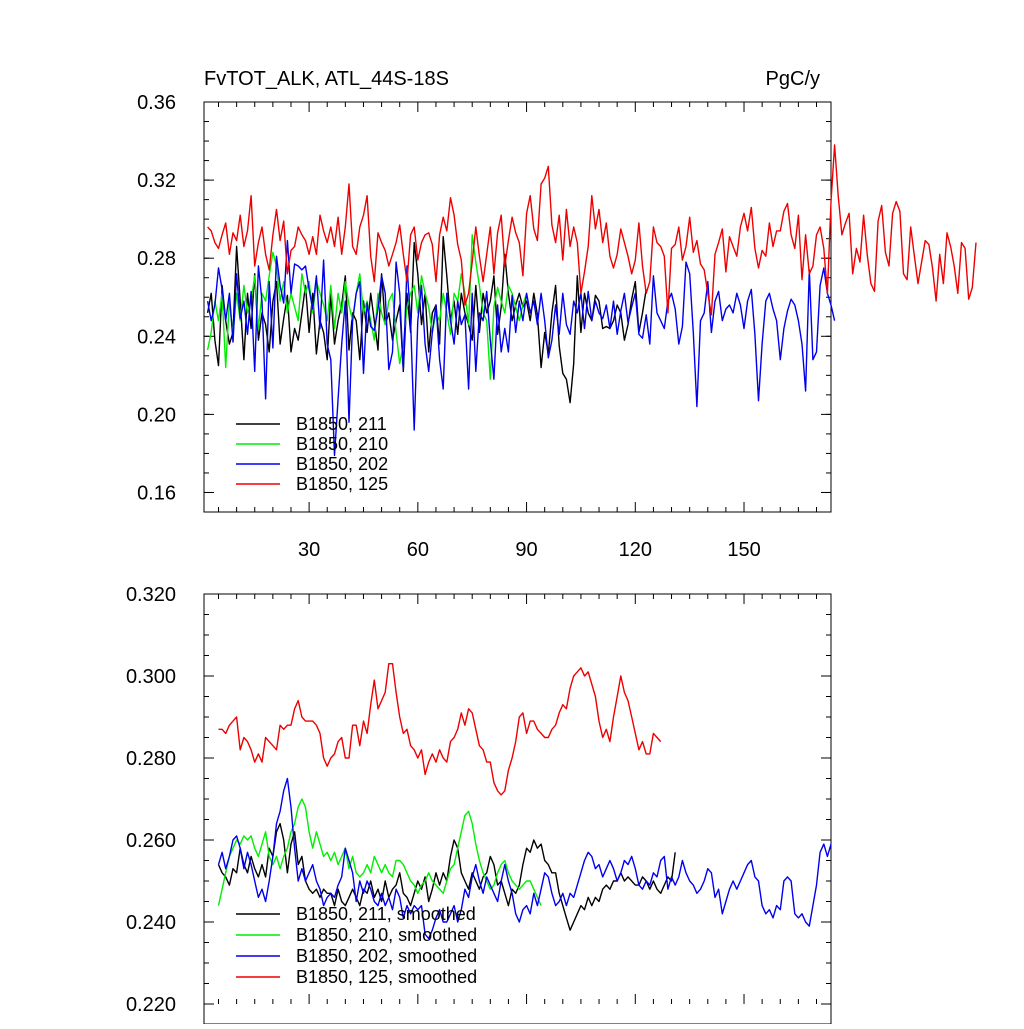 This screenshot has width=1024, height=1029. Describe the element at coordinates (326, 79) in the screenshot. I see `top-panel-title: FvTOT_ALK, ATL_44S-18S` at that location.